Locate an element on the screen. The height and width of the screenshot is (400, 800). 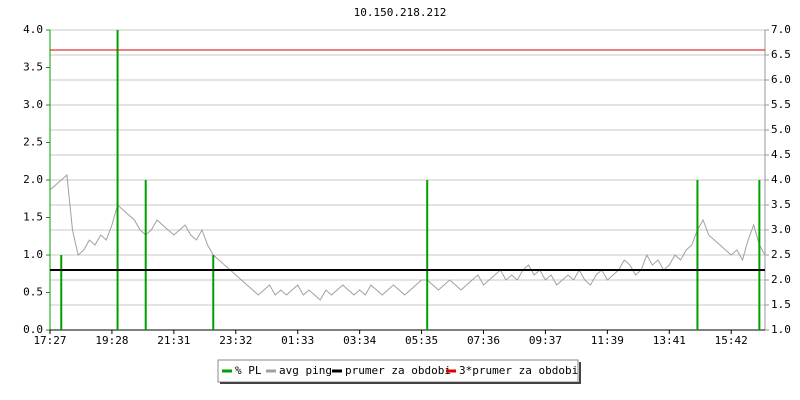
y2-tick-label: 3.5 is located at coordinates (781, 204).